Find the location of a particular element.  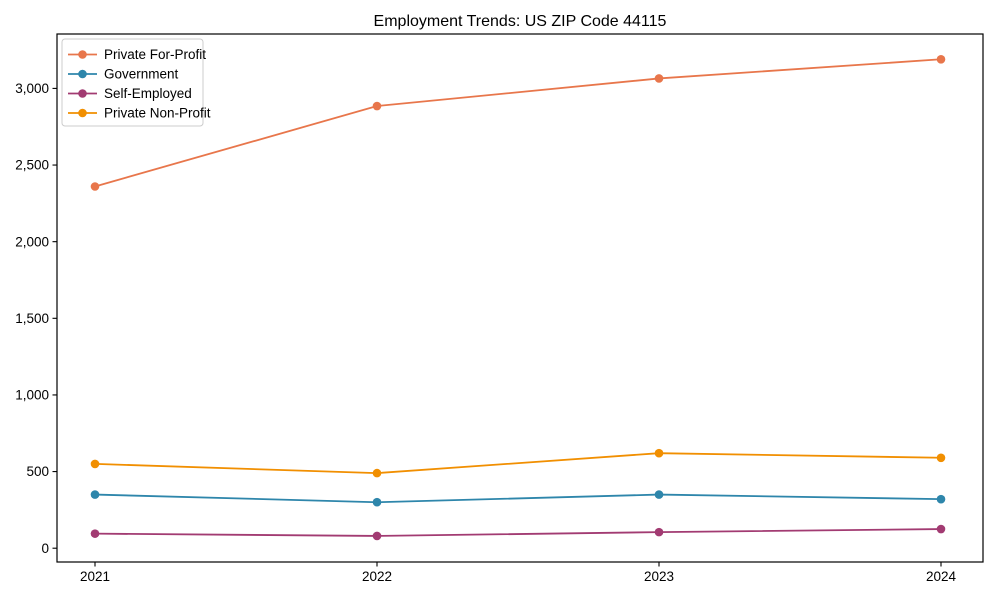

legend-entry-self-employed: Self-Employed is located at coordinates (130, 93).